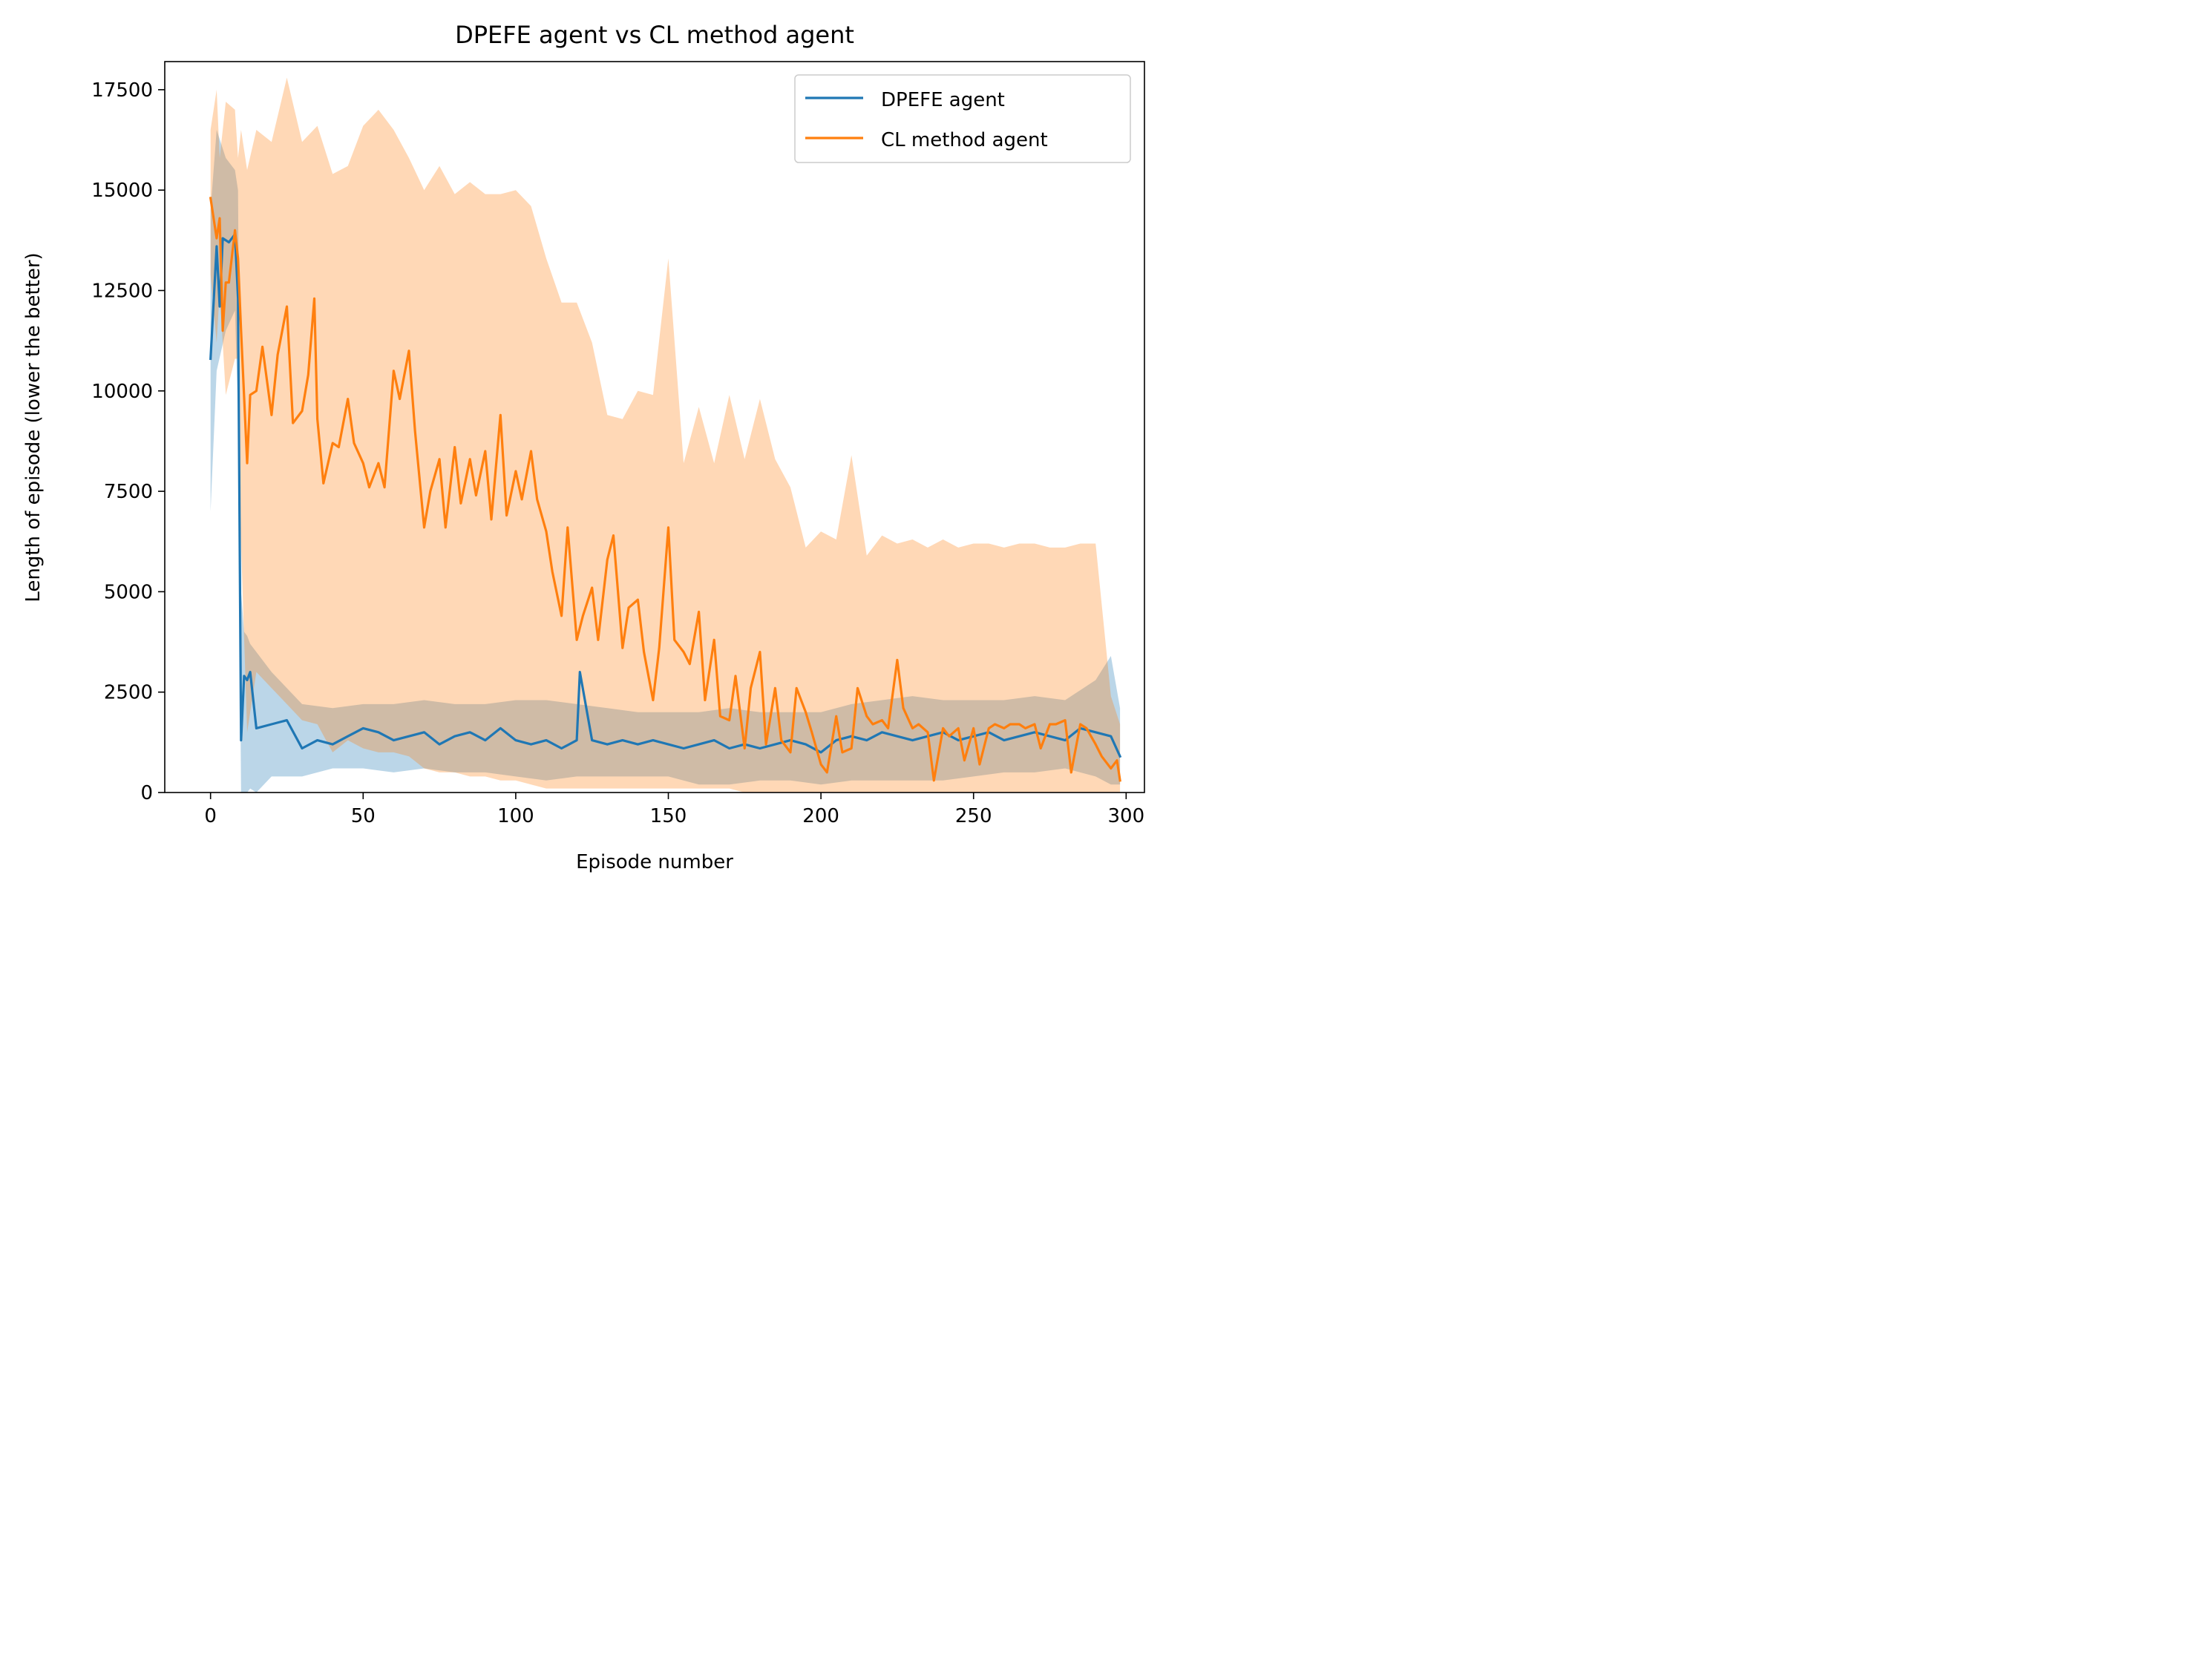  What do you see at coordinates (654, 862) in the screenshot?
I see `x-axis-label: Episode number` at bounding box center [654, 862].